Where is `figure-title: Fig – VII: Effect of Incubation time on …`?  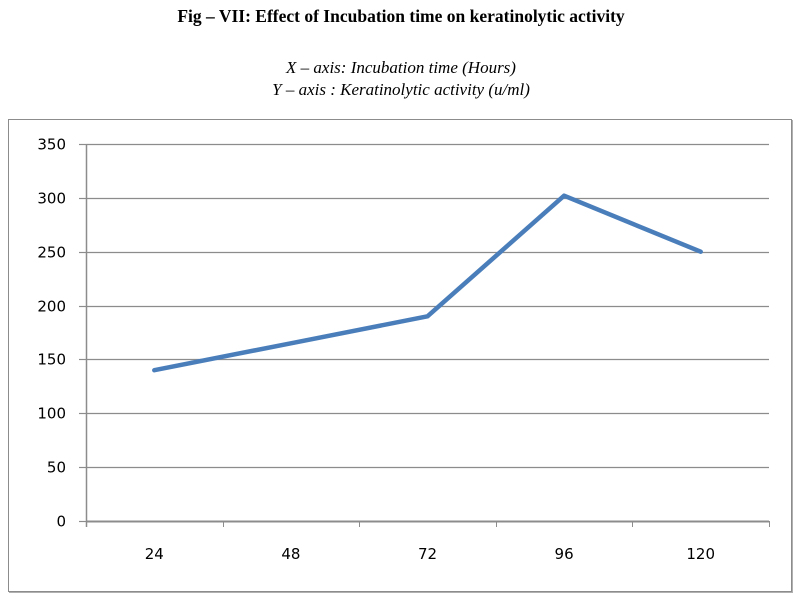
figure-title: Fig – VII: Effect of Incubation time on … is located at coordinates (401, 16).